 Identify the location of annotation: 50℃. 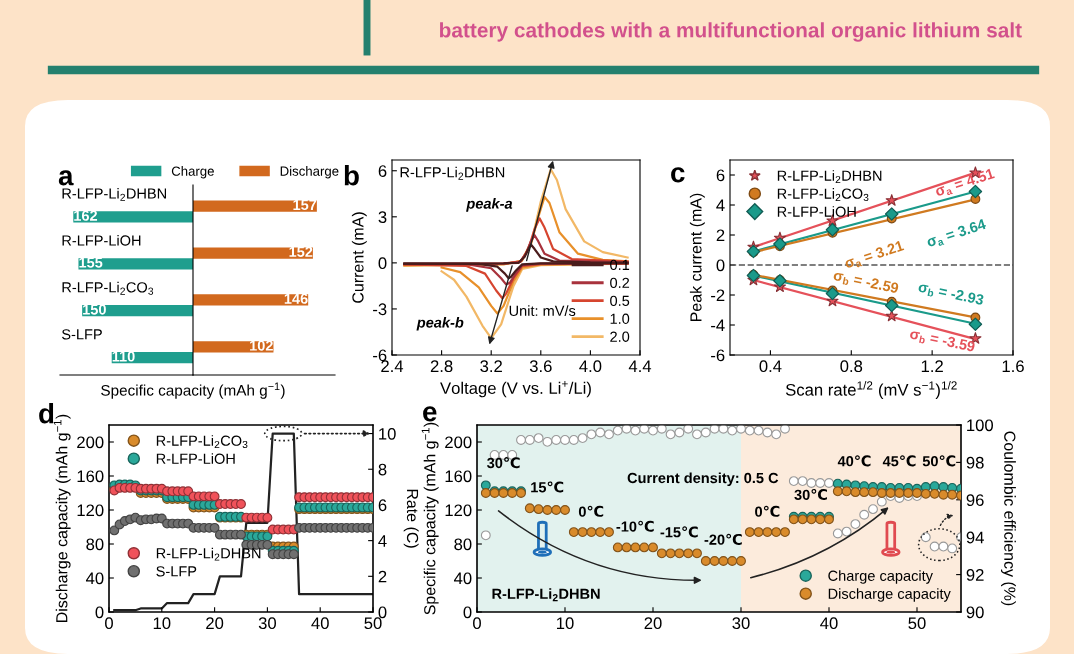
(939, 461).